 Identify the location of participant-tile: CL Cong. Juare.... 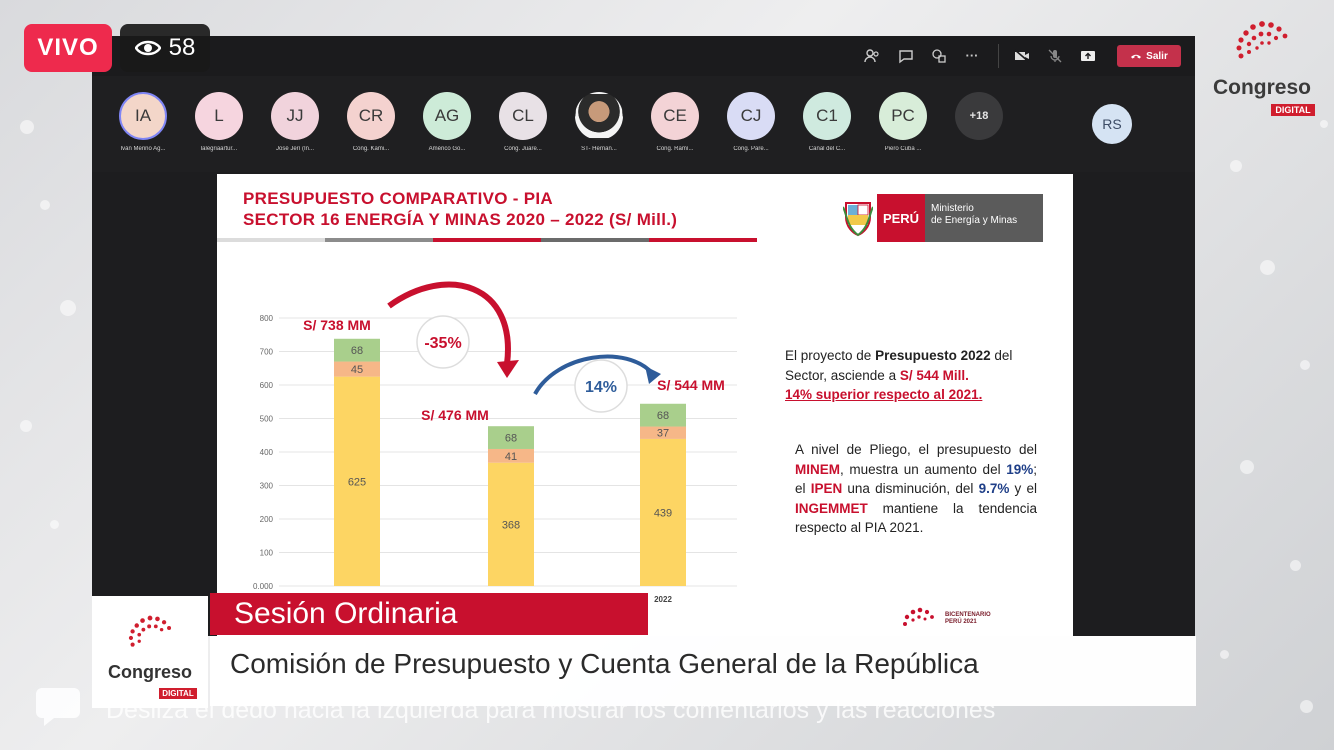
(523, 132).